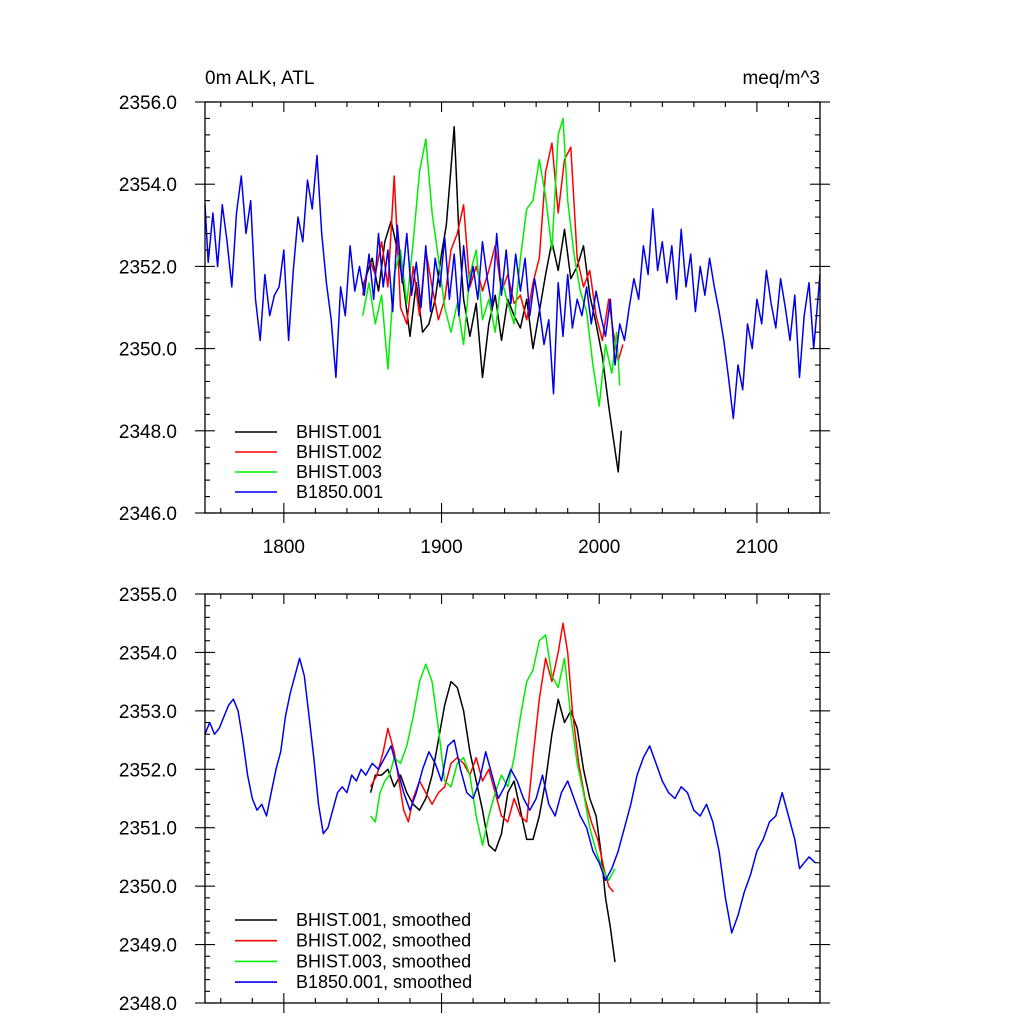  Describe the element at coordinates (599, 547) in the screenshot. I see `x-tick-label: 2000` at that location.